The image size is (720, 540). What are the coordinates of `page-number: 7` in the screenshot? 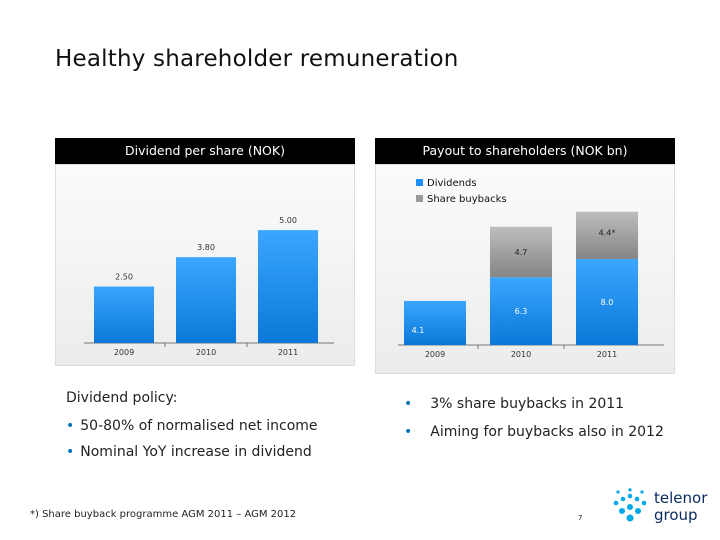 It's located at (580, 518).